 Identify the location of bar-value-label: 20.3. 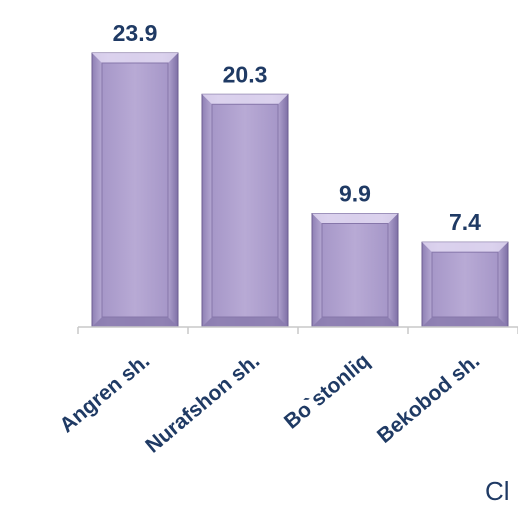
(245, 74).